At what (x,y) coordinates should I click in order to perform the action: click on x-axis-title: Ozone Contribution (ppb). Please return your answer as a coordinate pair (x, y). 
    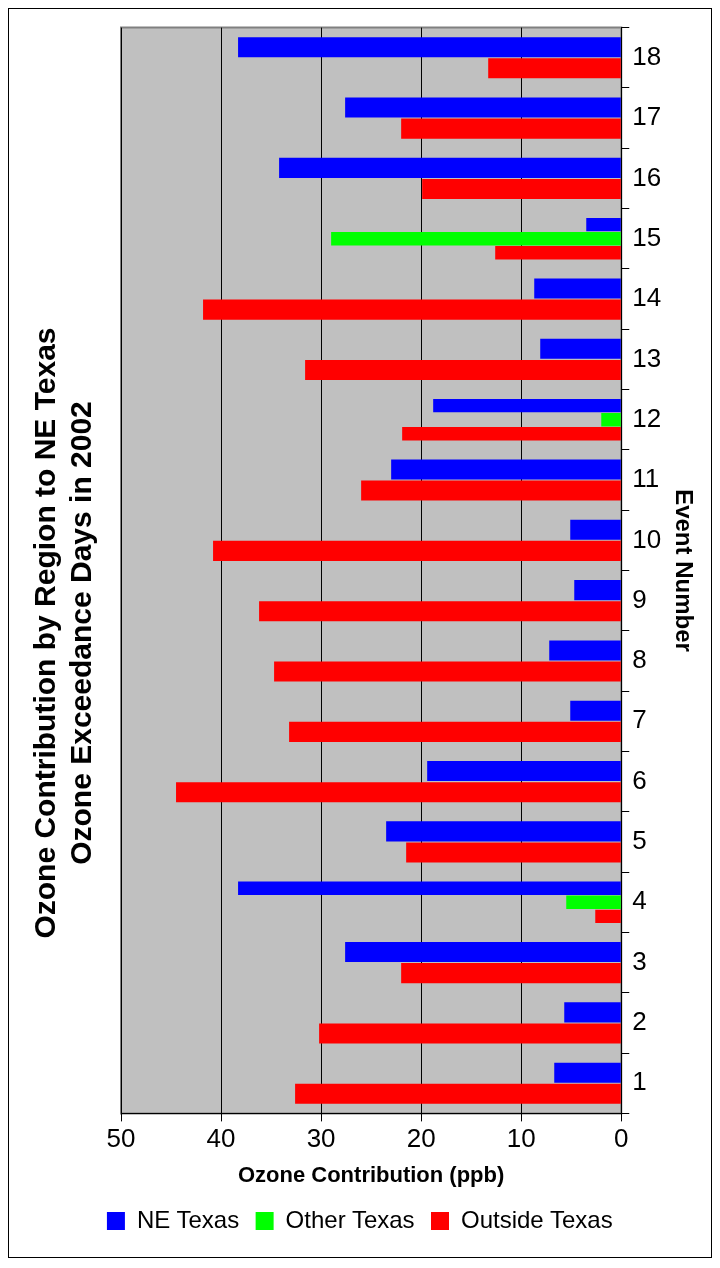
    Looking at the image, I should click on (371, 1174).